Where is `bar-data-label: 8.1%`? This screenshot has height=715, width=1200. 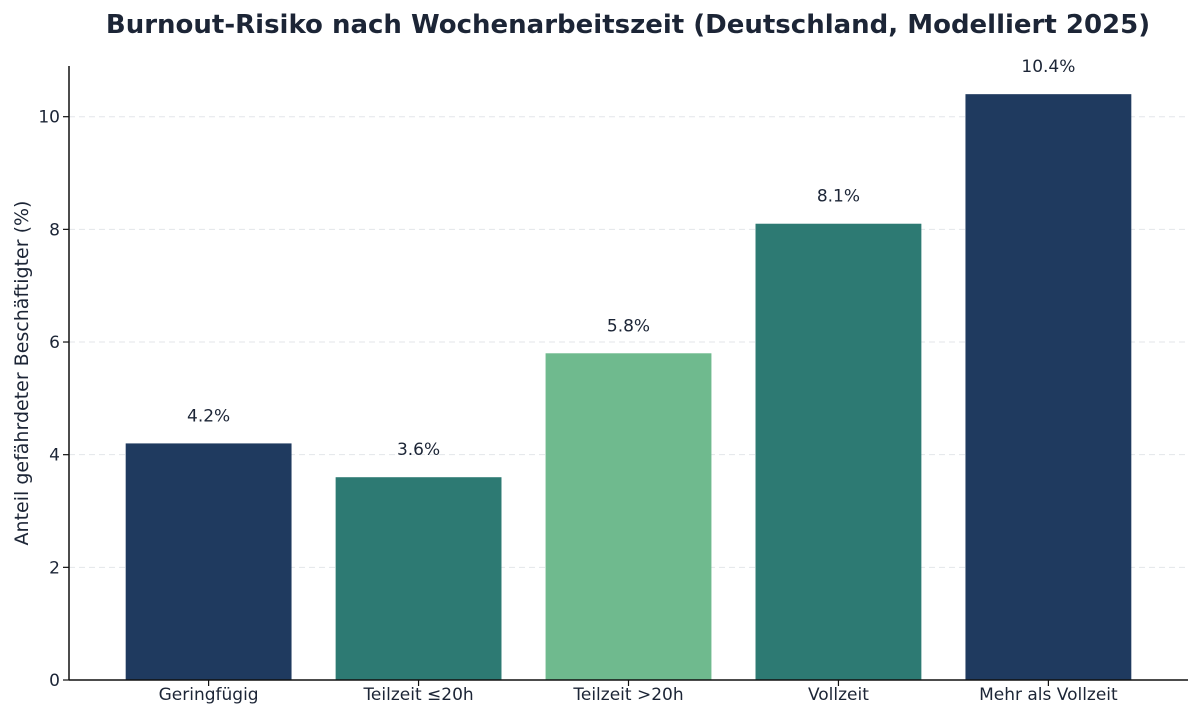
bar-data-label: 8.1% is located at coordinates (838, 197).